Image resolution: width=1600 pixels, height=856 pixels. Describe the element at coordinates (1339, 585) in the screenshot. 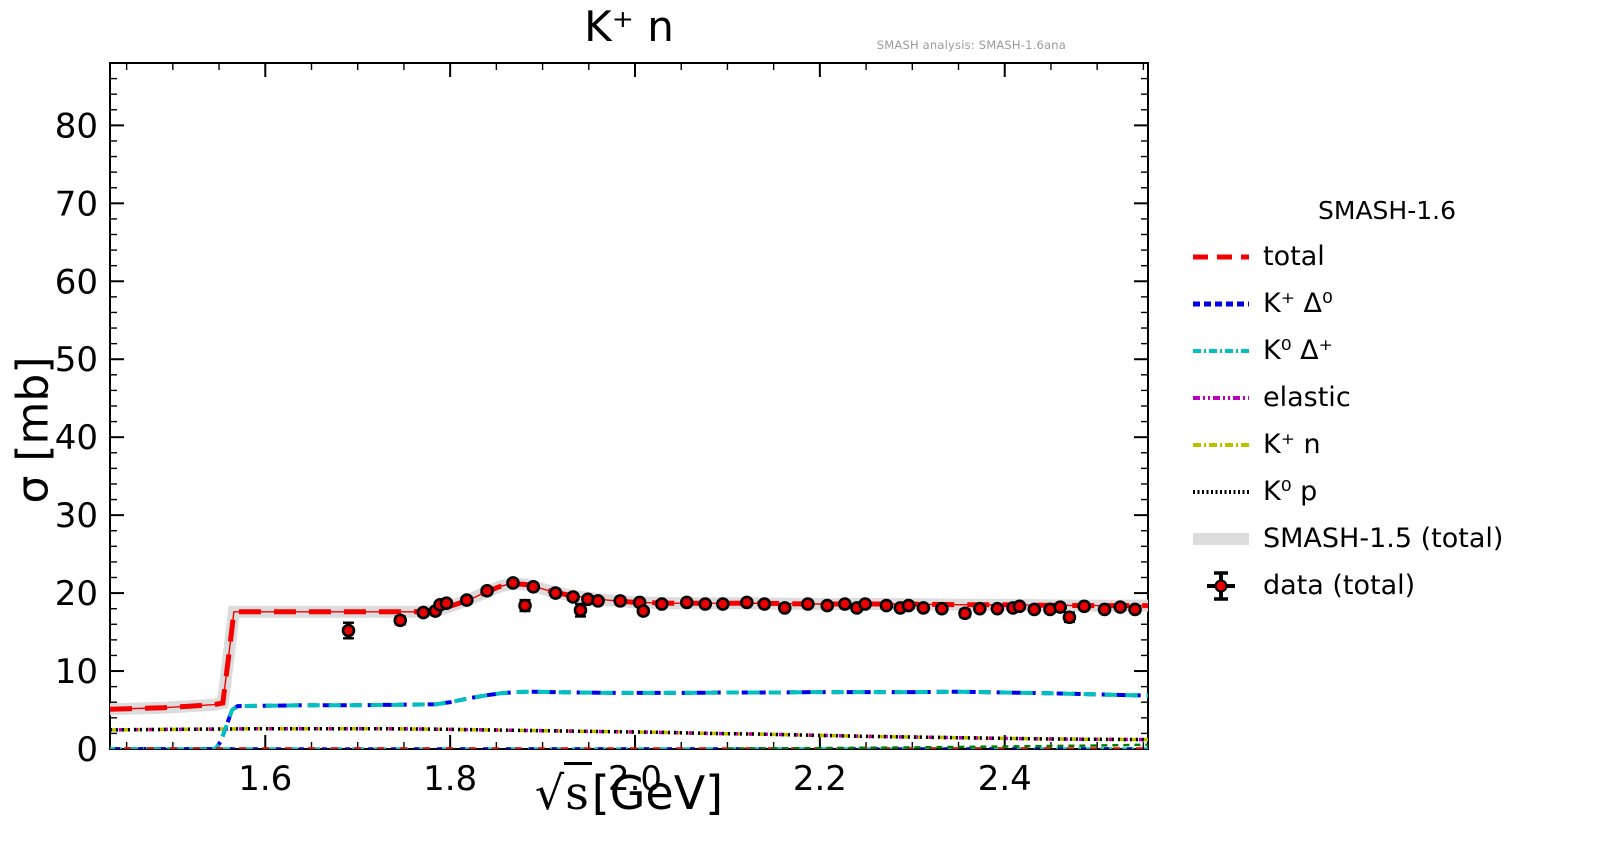

I see `legend-label: data (total)` at that location.